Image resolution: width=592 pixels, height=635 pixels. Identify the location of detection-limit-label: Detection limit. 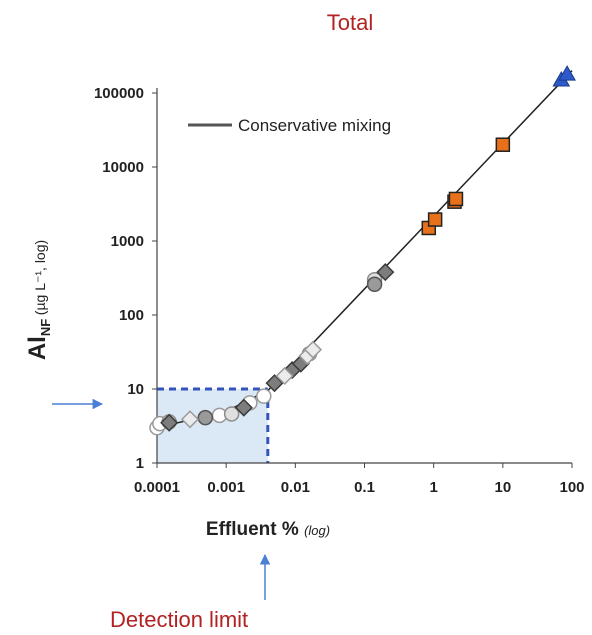
(179, 619).